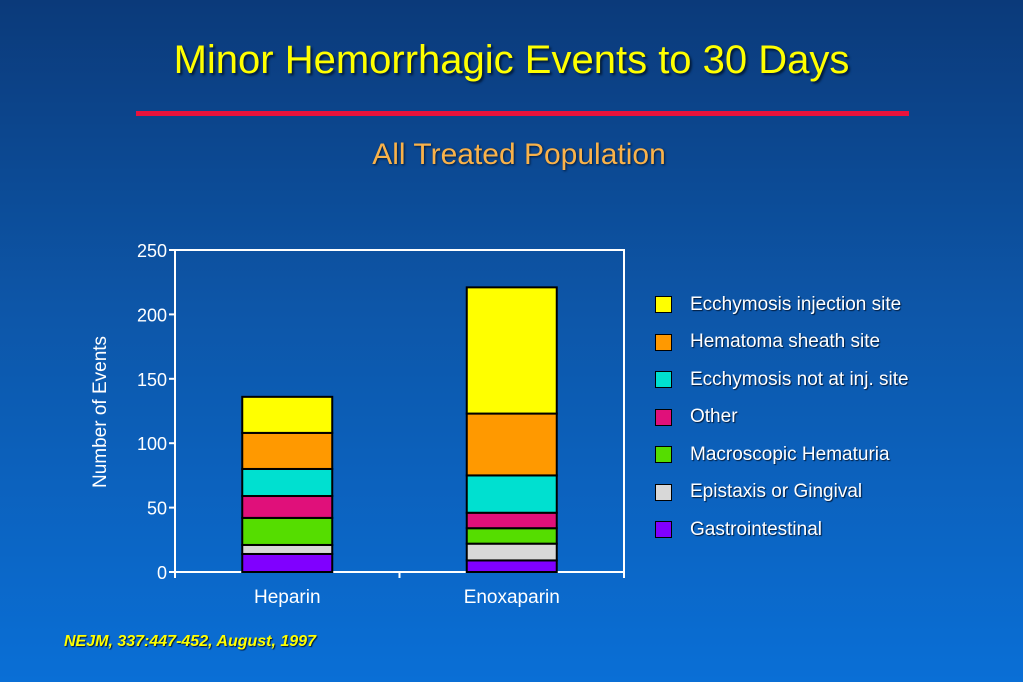  What do you see at coordinates (100, 412) in the screenshot?
I see `y-axis-label: Number of Events` at bounding box center [100, 412].